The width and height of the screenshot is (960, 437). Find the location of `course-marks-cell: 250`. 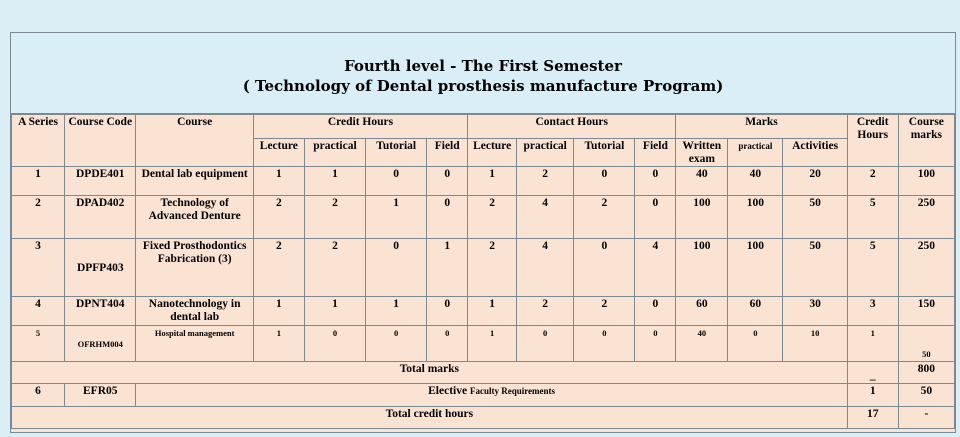

course-marks-cell: 250 is located at coordinates (926, 217).